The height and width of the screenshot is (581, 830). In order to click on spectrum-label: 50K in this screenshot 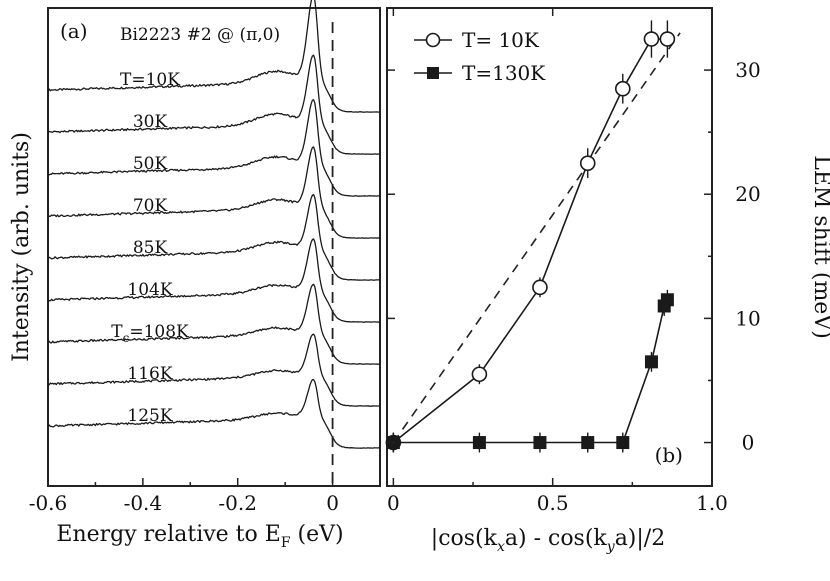, I will do `click(150, 164)`.